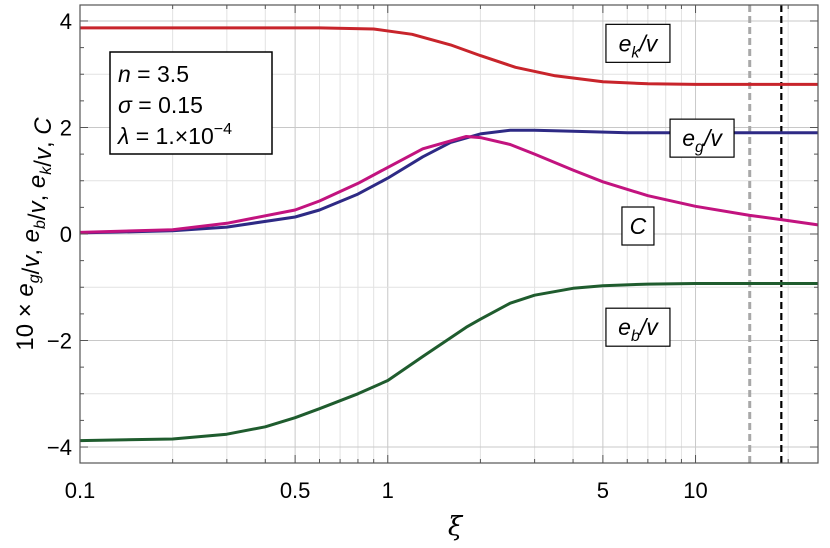 The height and width of the screenshot is (548, 830). Describe the element at coordinates (635, 336) in the screenshot. I see `series-label-subscript: b` at that location.